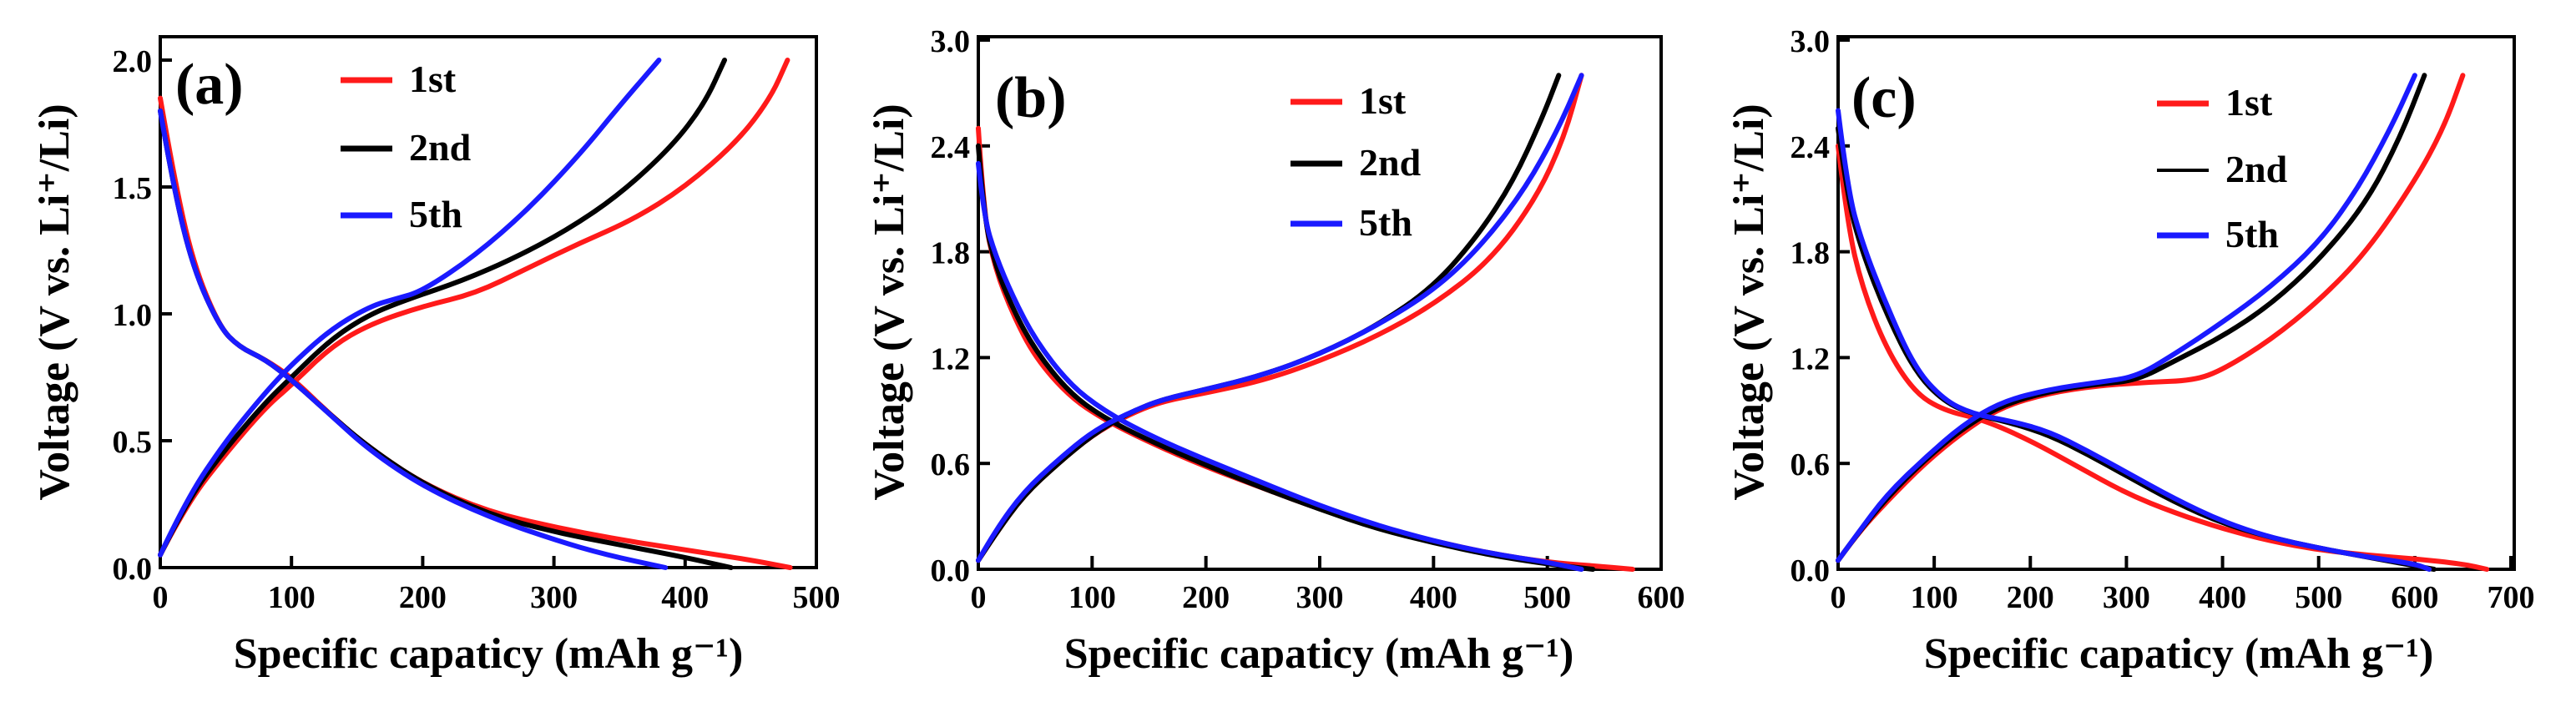  What do you see at coordinates (1884, 98) in the screenshot?
I see `panel-label: (c)` at bounding box center [1884, 98].